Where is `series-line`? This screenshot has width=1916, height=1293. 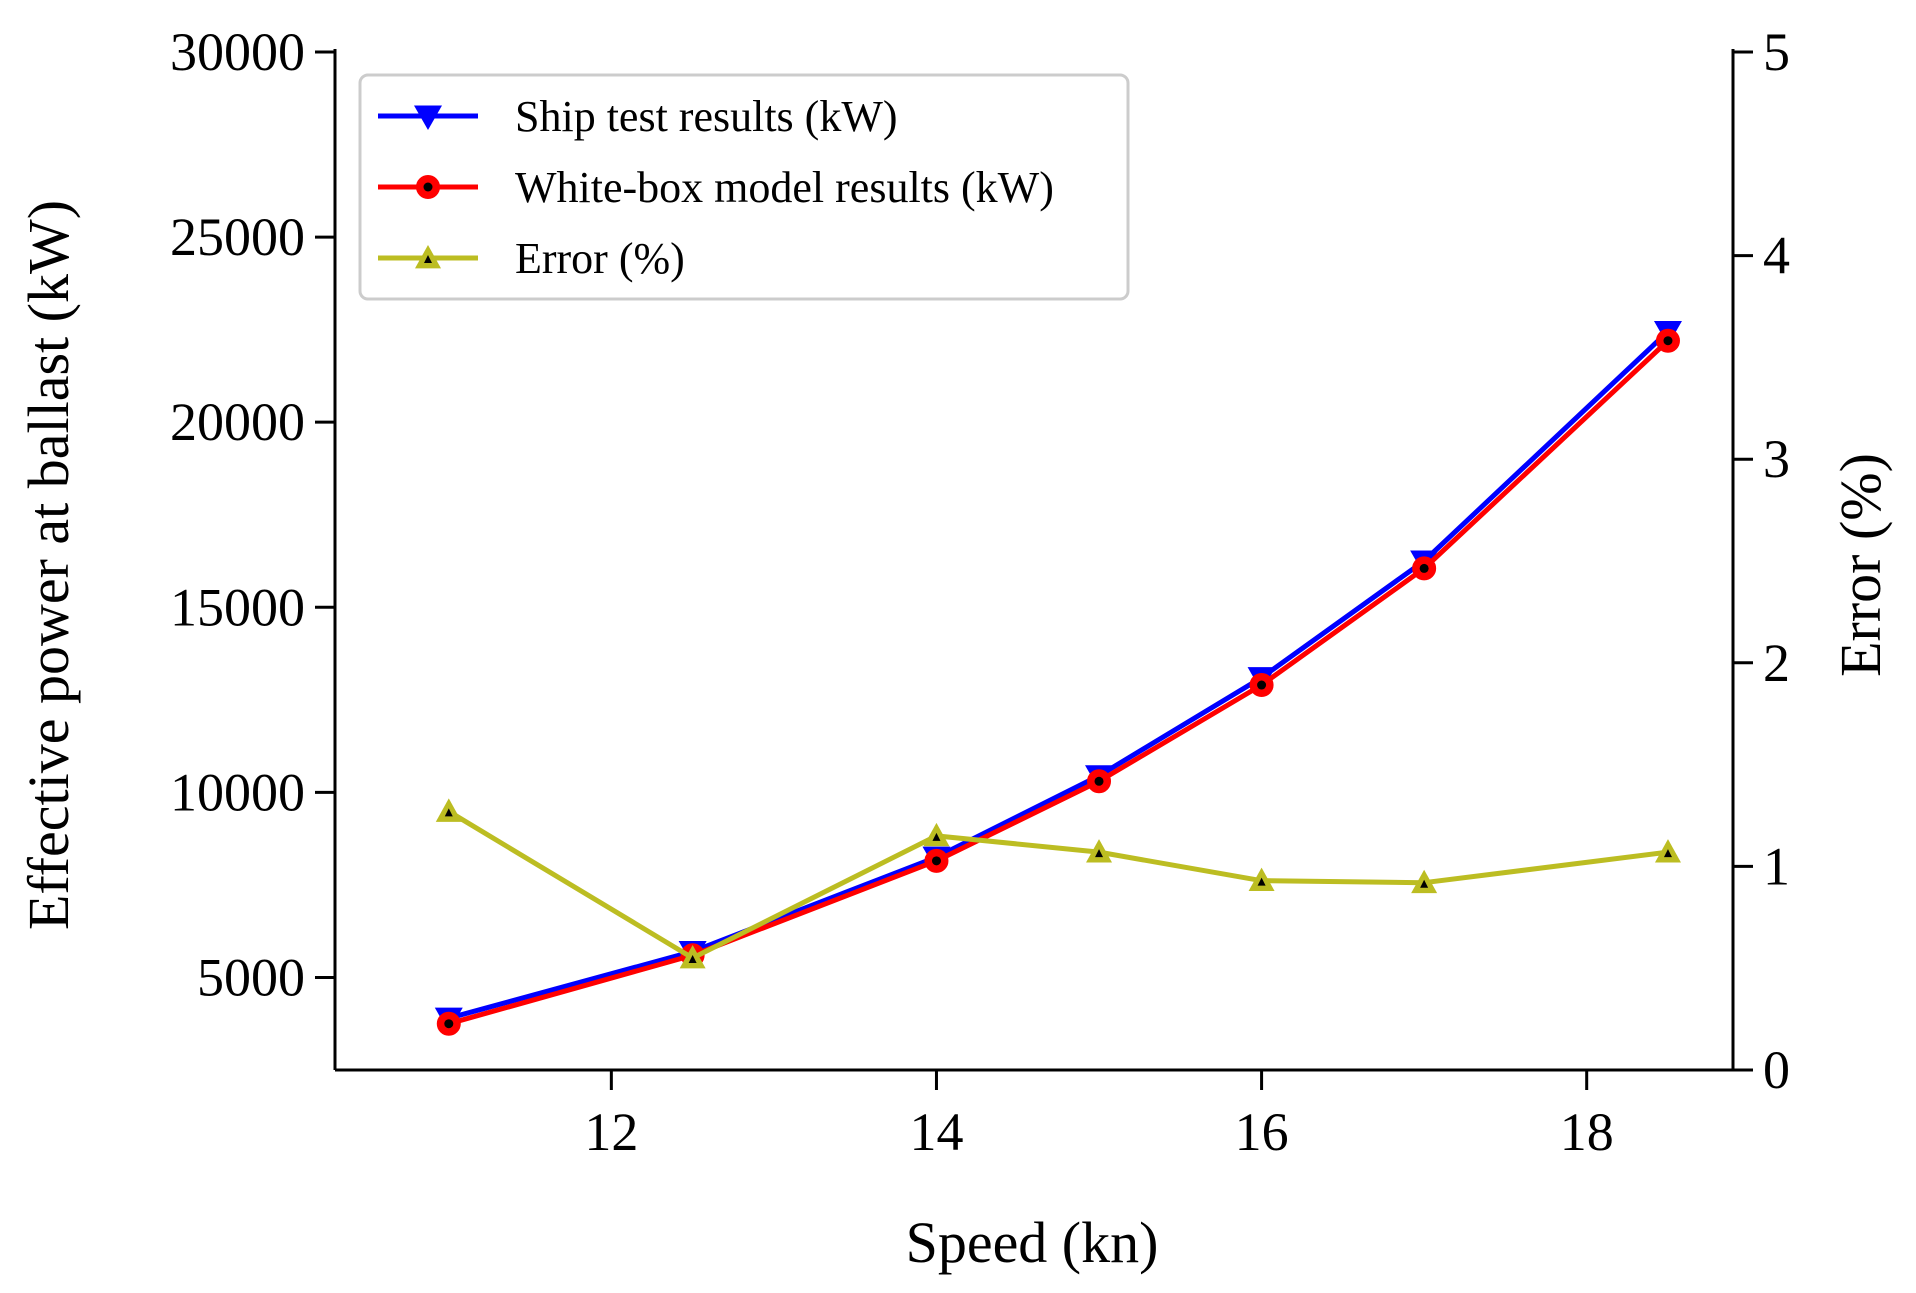 series-line is located at coordinates (1058, 885).